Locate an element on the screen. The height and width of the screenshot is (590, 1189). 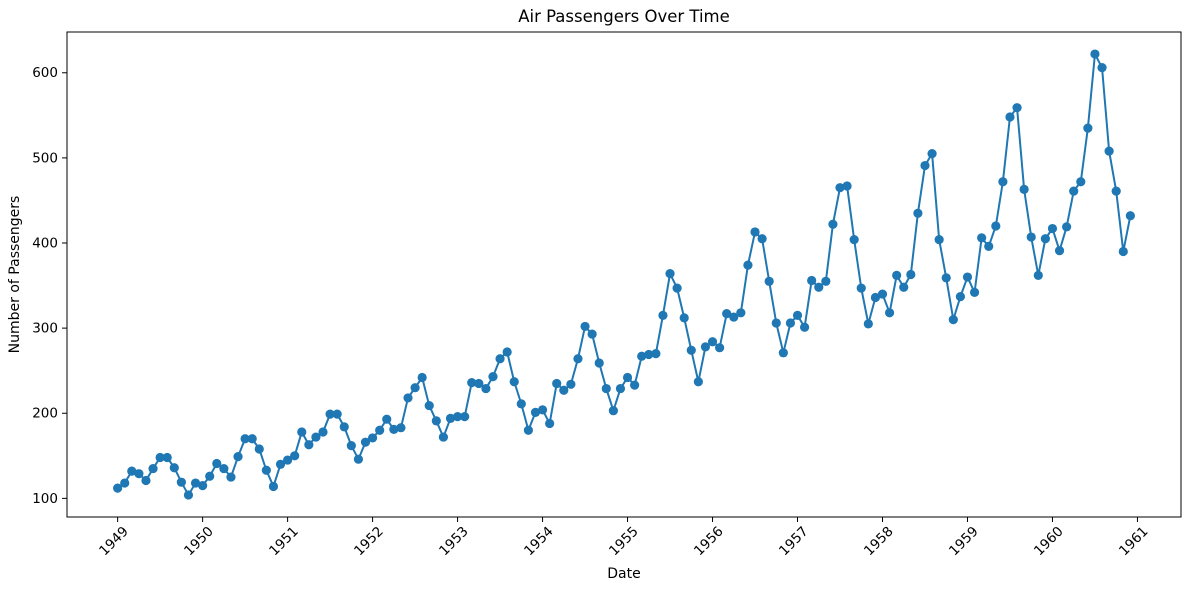
y-tick-label: 600 is located at coordinates (45, 73).